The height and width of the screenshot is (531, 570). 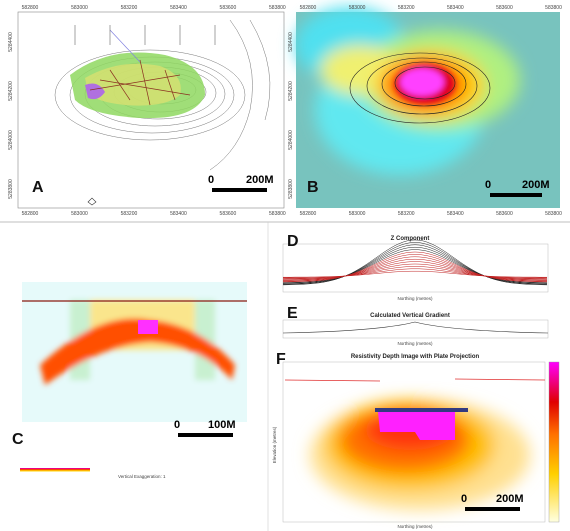 What do you see at coordinates (95, 91) in the screenshot?
I see `anomaly-purple` at bounding box center [95, 91].